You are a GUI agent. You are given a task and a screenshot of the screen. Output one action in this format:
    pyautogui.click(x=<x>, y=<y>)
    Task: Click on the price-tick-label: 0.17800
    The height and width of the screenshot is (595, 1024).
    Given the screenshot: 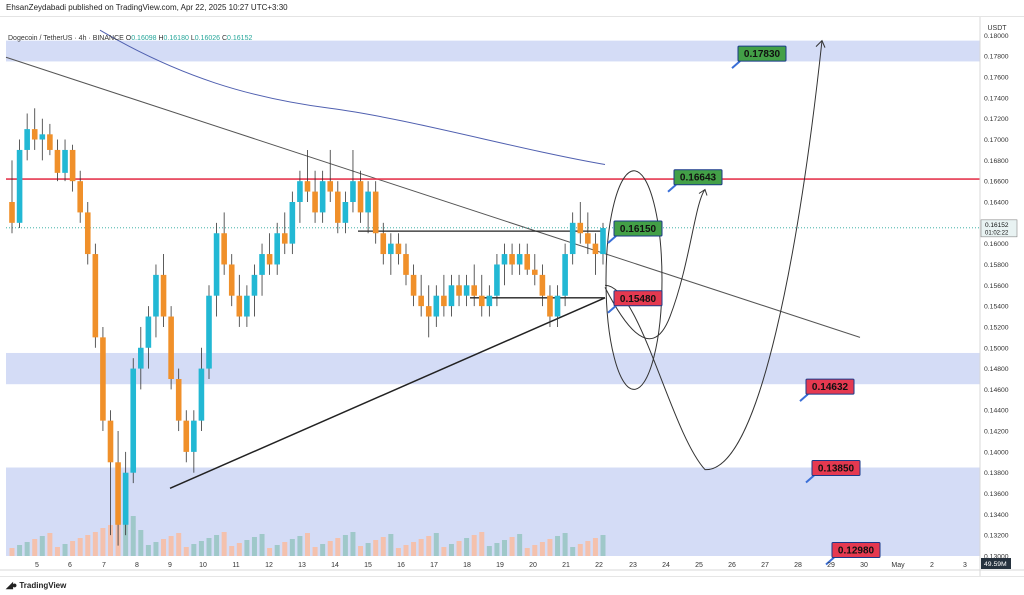 What is the action you would take?
    pyautogui.click(x=996, y=57)
    